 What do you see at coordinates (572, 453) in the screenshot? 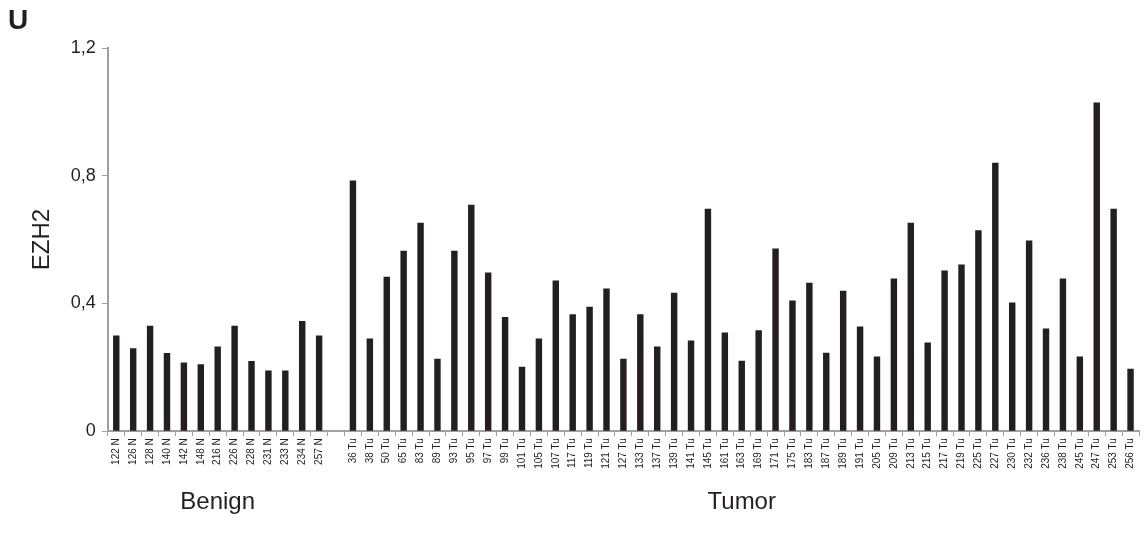
I see `x-tick-label: 117 Tu` at bounding box center [572, 453].